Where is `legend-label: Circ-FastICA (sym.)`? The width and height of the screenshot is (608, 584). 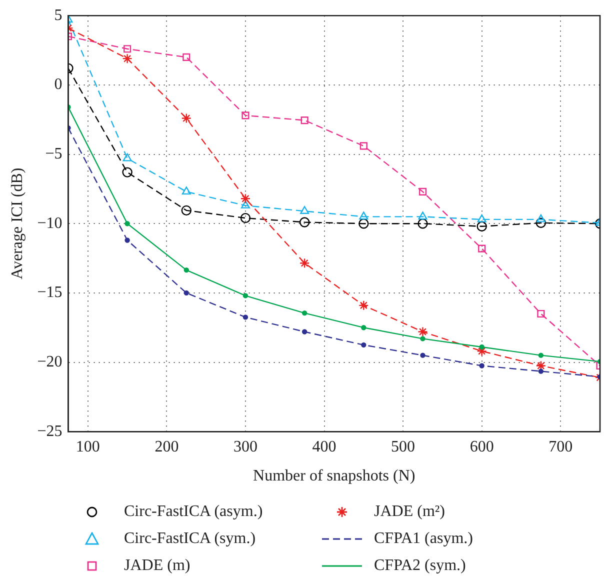 legend-label: Circ-FastICA (sym.) is located at coordinates (190, 539).